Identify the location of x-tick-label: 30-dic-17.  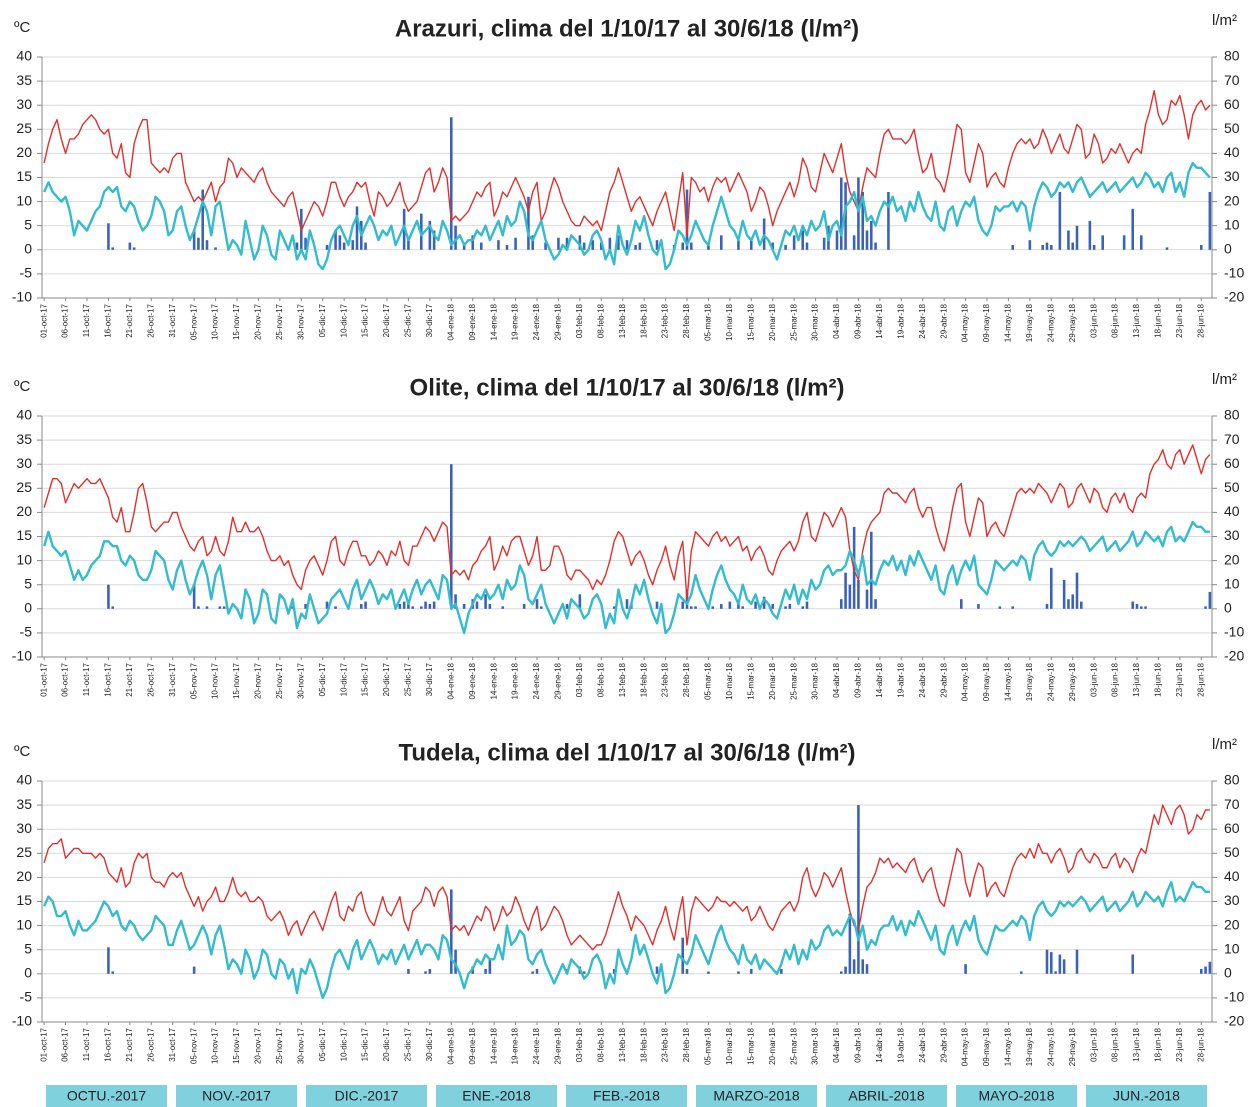
(429, 679).